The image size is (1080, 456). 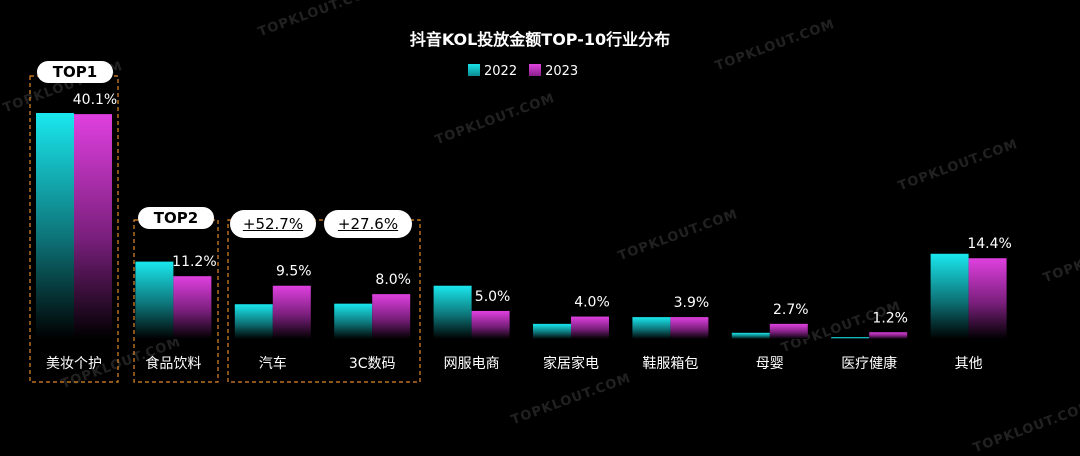 What do you see at coordinates (540, 39) in the screenshot?
I see `chart-title: 抖音KOL投放金额TOP-10行业分布` at bounding box center [540, 39].